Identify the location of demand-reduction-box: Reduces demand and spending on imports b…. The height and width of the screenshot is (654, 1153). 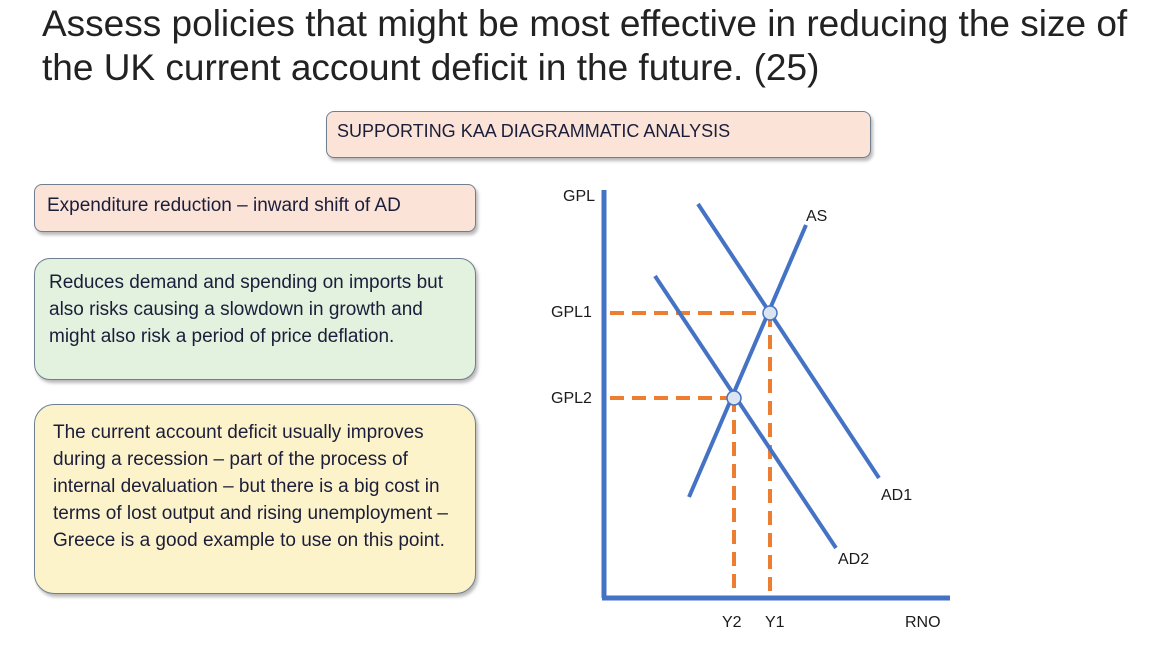
(255, 319).